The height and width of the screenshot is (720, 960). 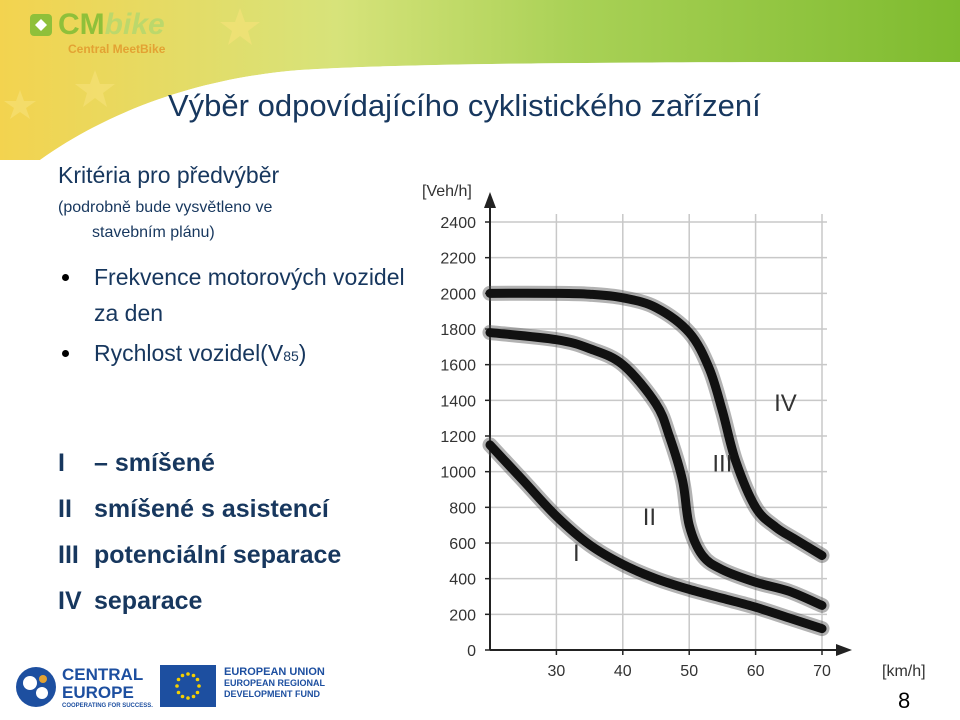 I want to click on legend-text: smíšené s asistencí, so click(x=211, y=509).